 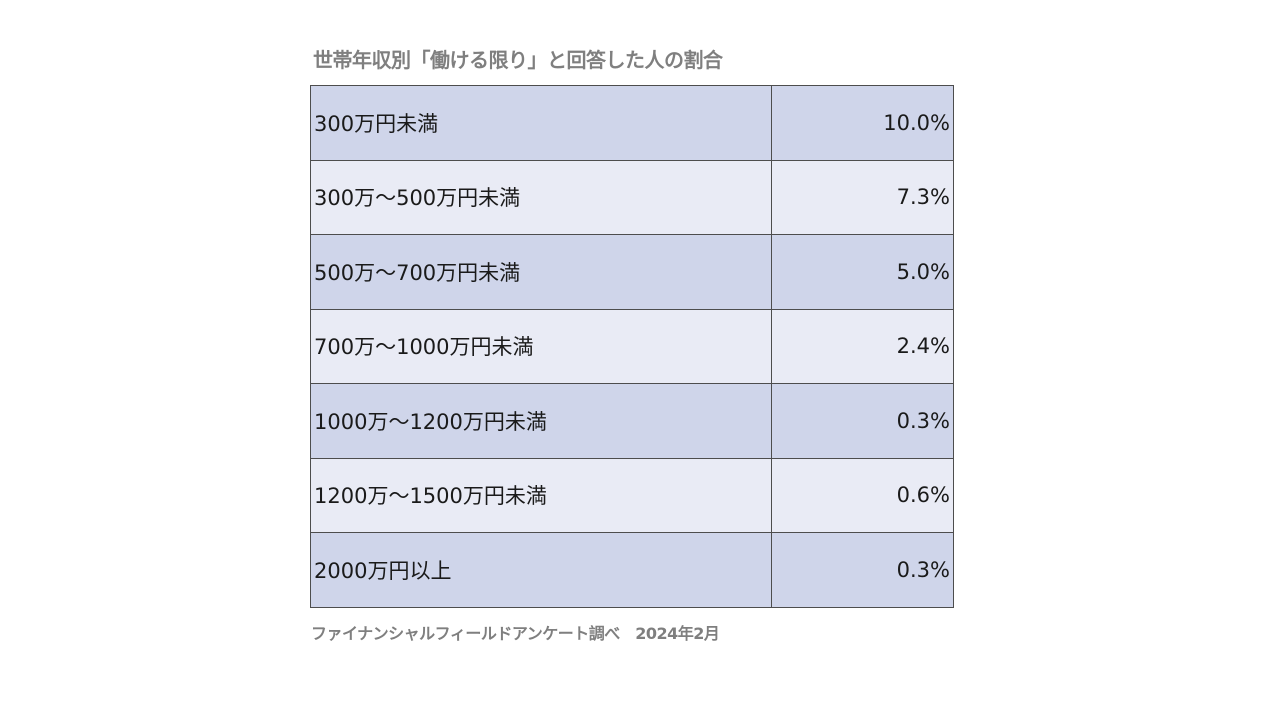 What do you see at coordinates (541, 495) in the screenshot?
I see `income-bracket-cell: 1200万～1500万円未満` at bounding box center [541, 495].